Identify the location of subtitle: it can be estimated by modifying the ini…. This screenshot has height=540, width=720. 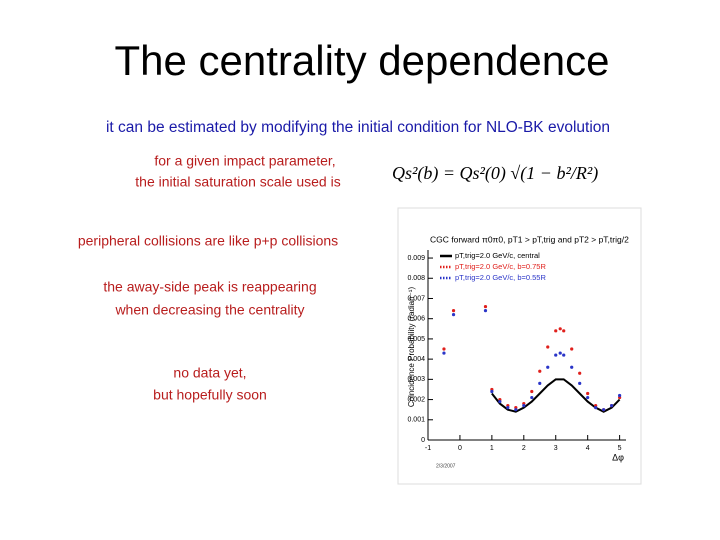
(358, 127).